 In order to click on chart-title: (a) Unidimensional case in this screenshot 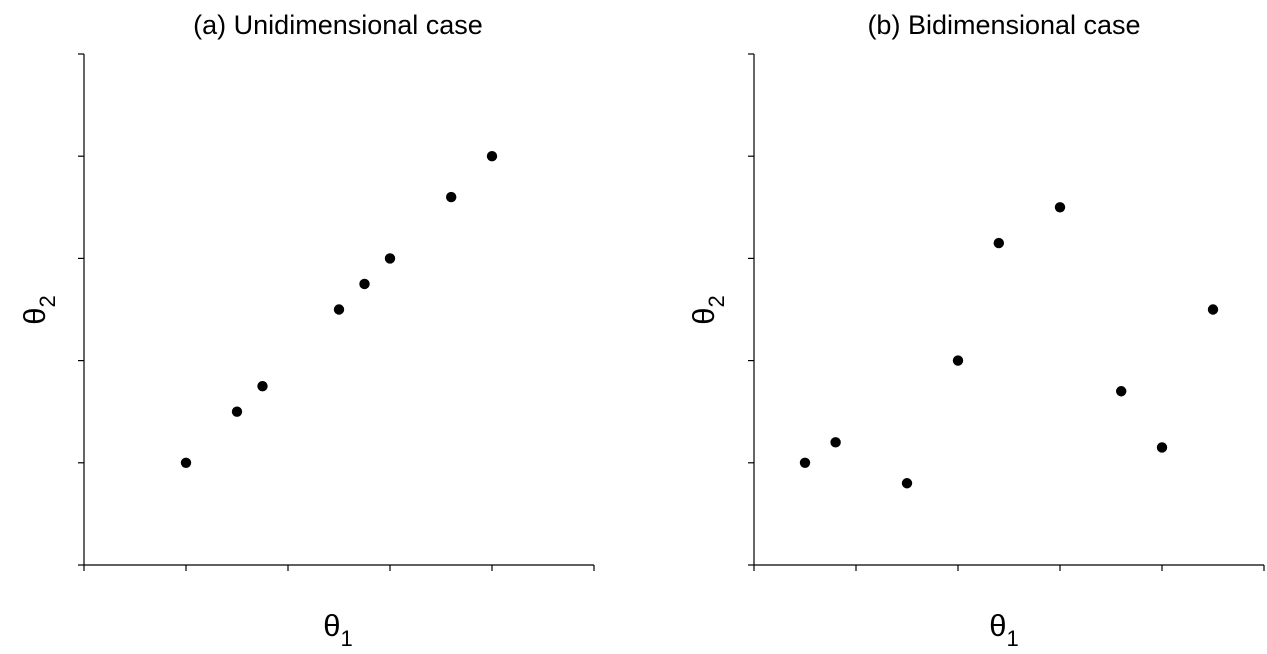, I will do `click(338, 25)`.